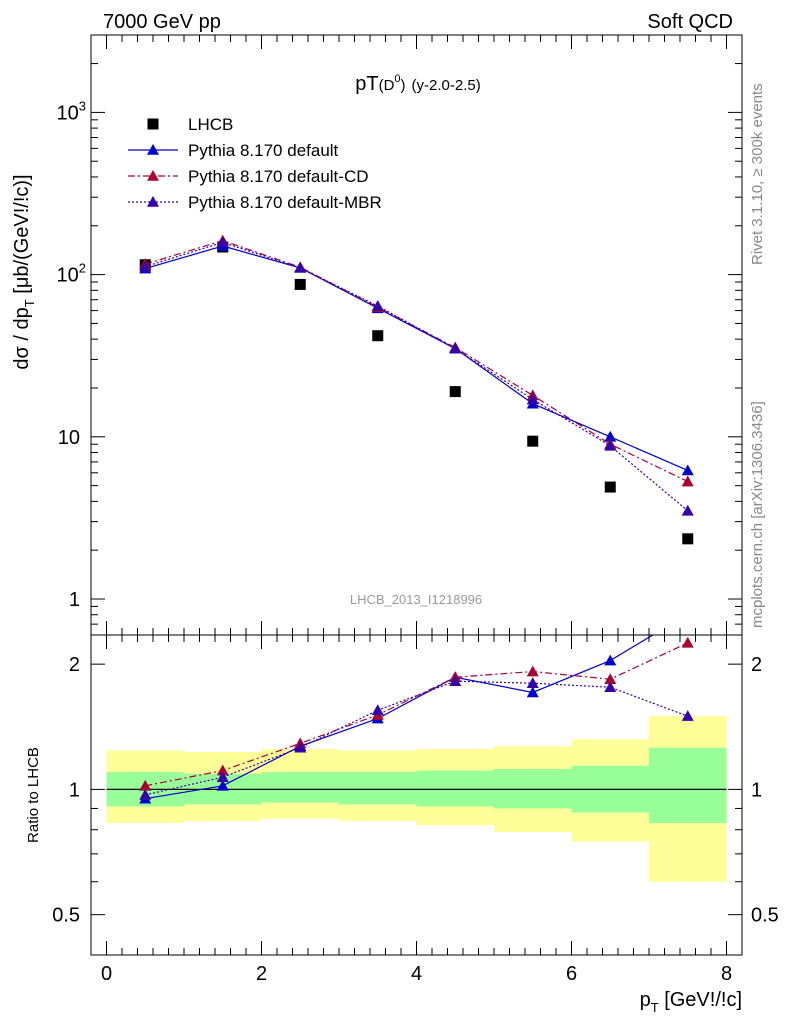  What do you see at coordinates (153, 201) in the screenshot?
I see `legend-marker-mbr` at bounding box center [153, 201].